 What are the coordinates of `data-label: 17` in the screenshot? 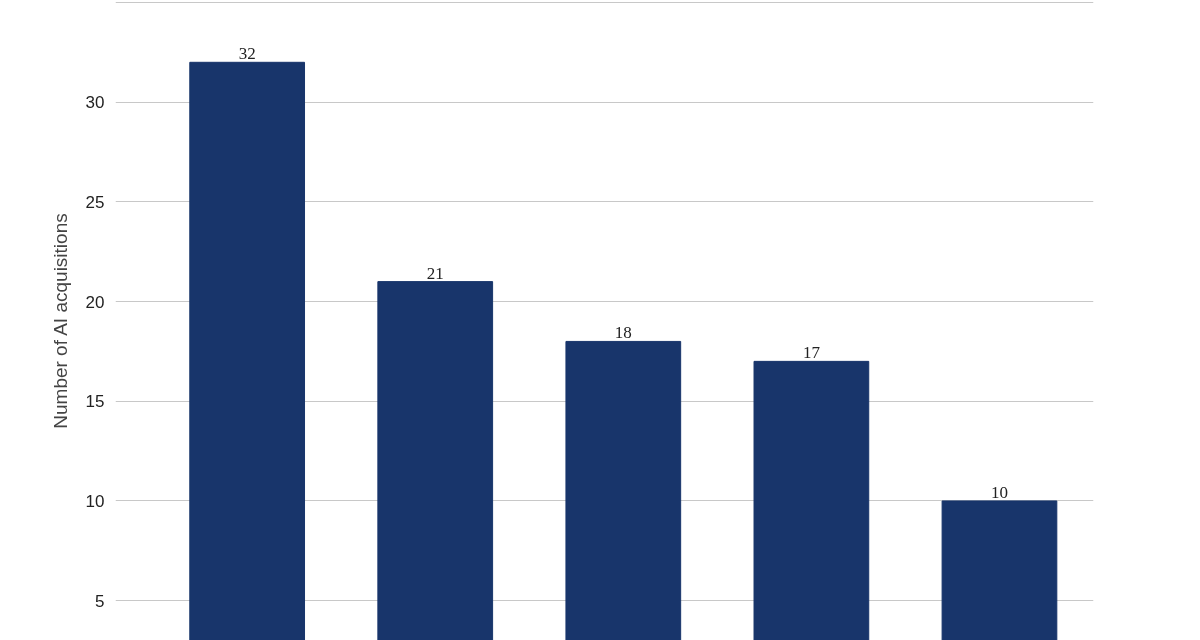 It's located at (811, 353).